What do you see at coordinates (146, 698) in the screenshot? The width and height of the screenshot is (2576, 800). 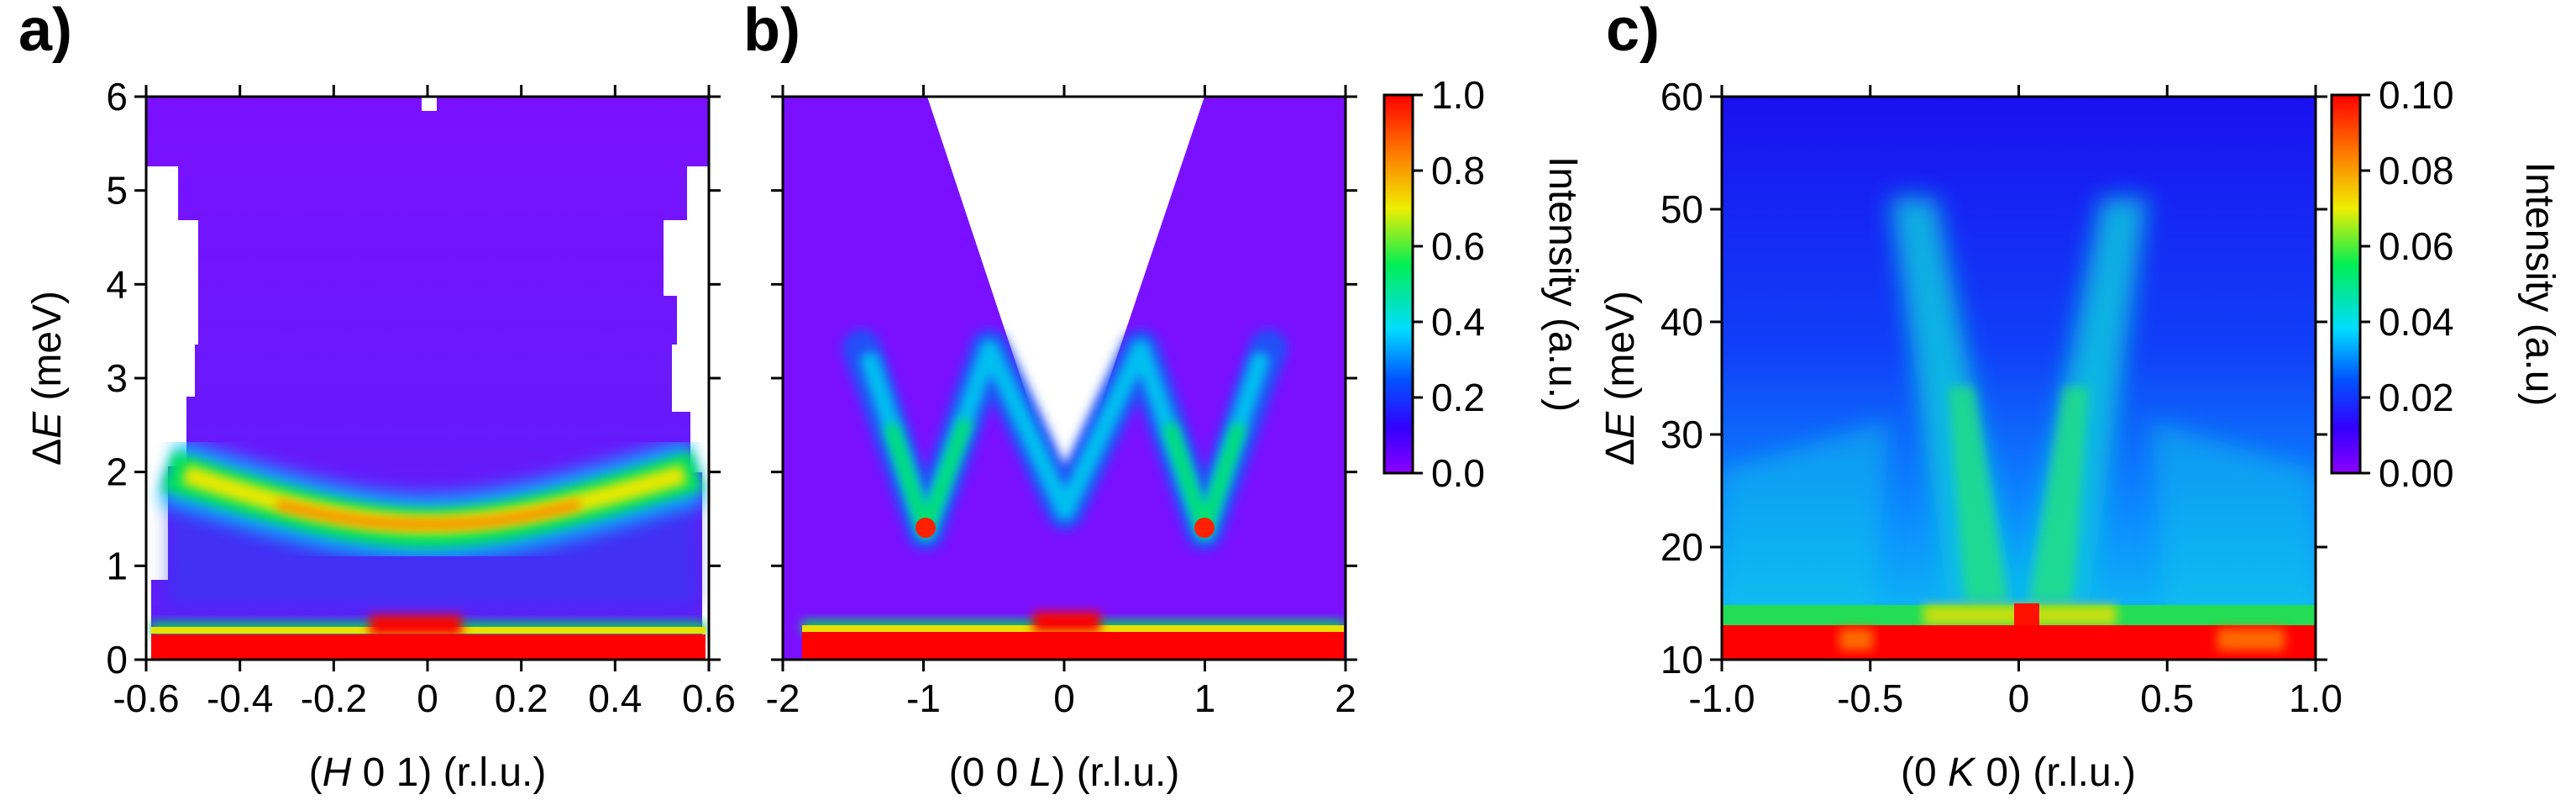 I see `x-tick-label: -0.6` at bounding box center [146, 698].